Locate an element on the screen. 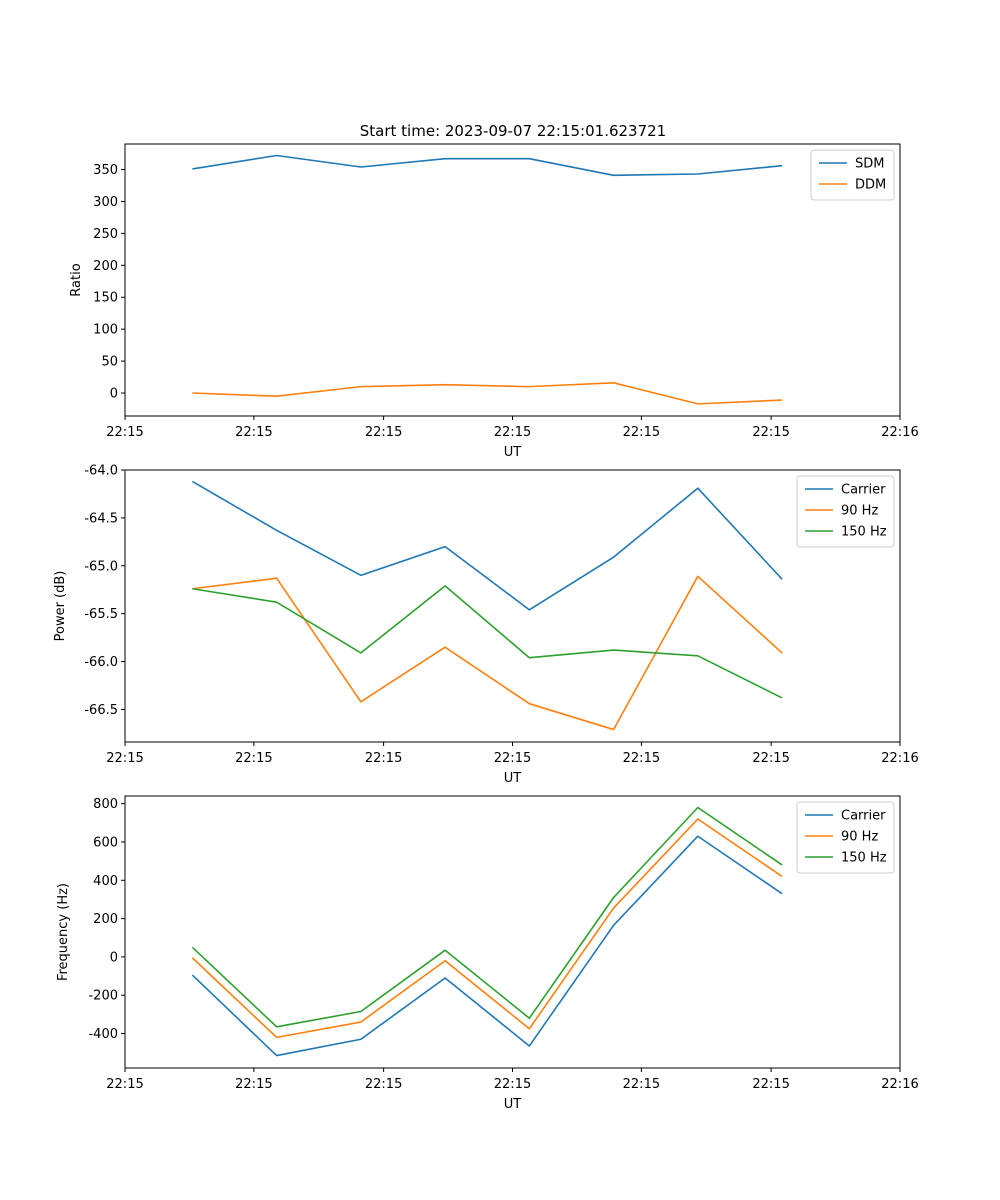 The height and width of the screenshot is (1200, 1000). y-tick-label: 350 is located at coordinates (105, 170).